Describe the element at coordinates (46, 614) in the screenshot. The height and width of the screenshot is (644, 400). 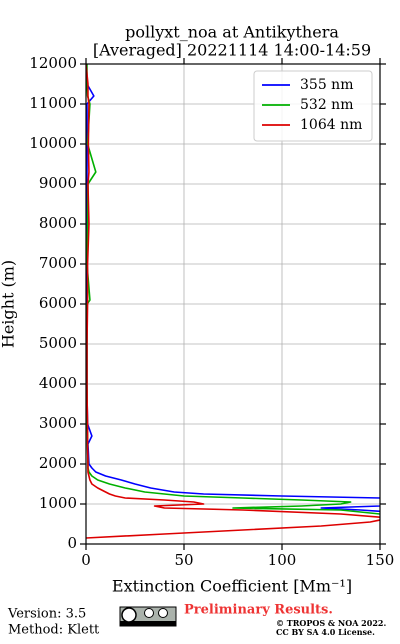
I see `version: Version: 3.5` at that location.